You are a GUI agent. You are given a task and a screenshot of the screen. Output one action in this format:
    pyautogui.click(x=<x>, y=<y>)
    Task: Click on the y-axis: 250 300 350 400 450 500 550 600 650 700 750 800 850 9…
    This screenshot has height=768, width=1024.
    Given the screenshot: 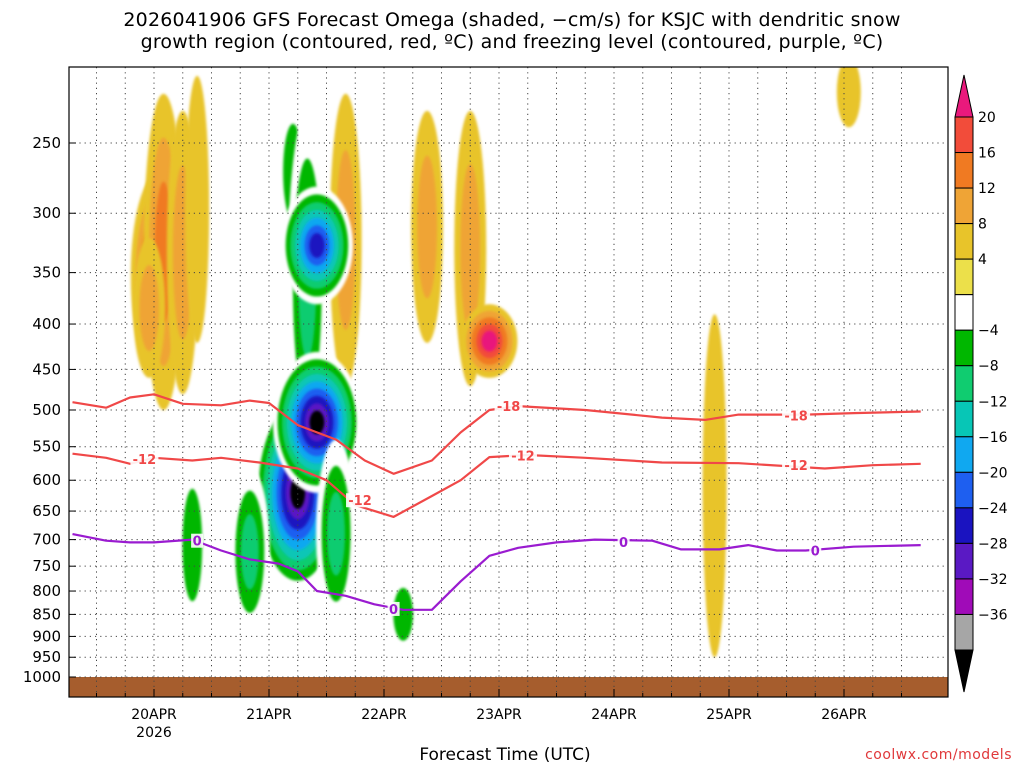 What is the action you would take?
    pyautogui.click(x=49, y=410)
    